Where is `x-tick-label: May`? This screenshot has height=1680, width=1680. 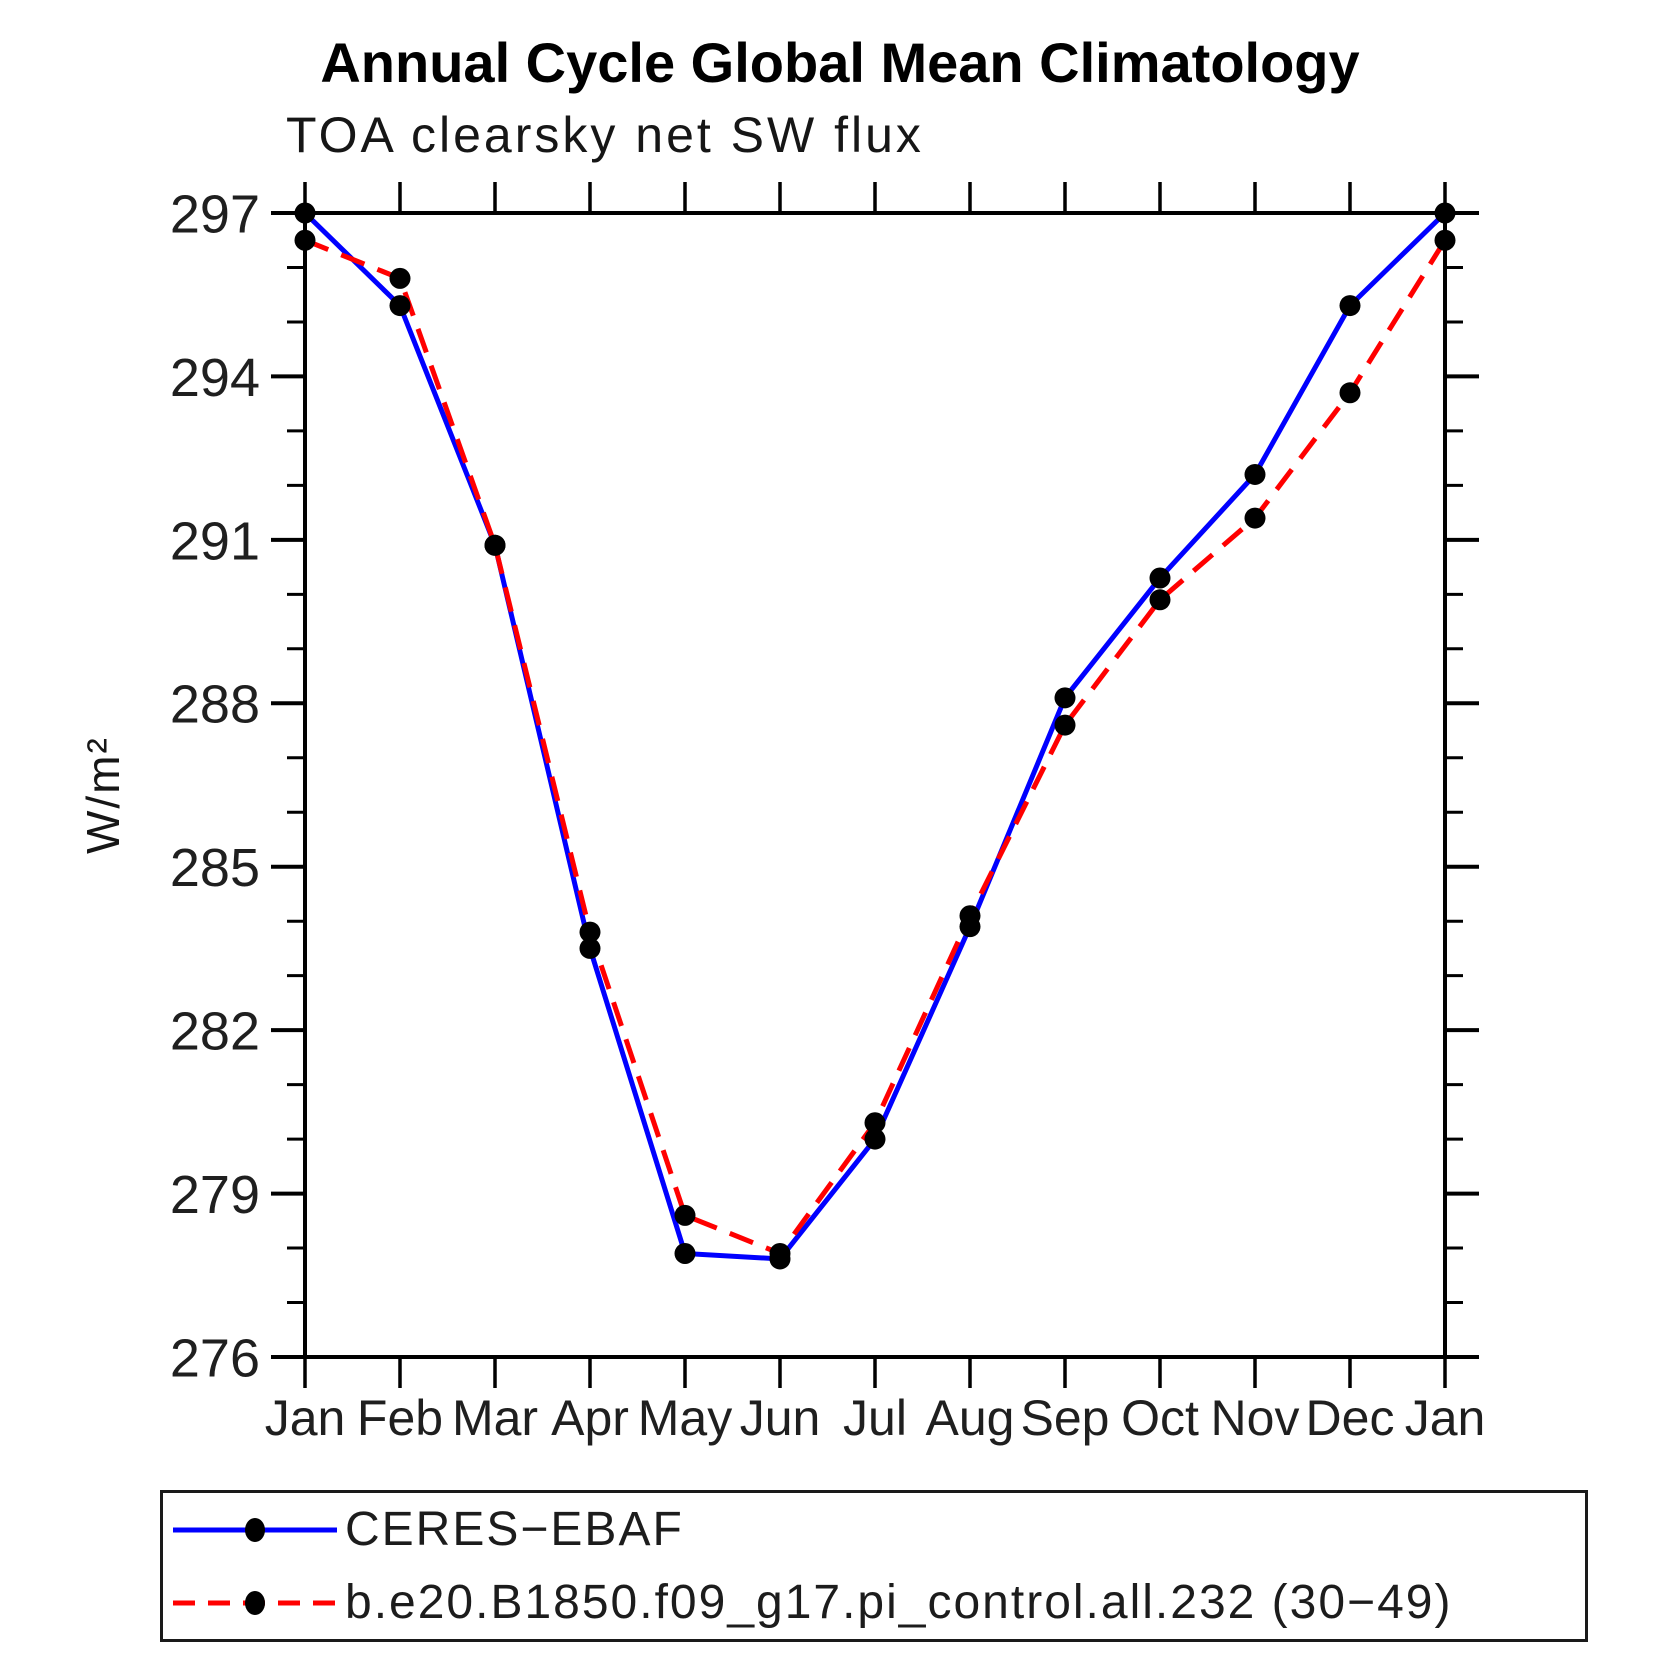 x-tick-label: May is located at coordinates (685, 1418).